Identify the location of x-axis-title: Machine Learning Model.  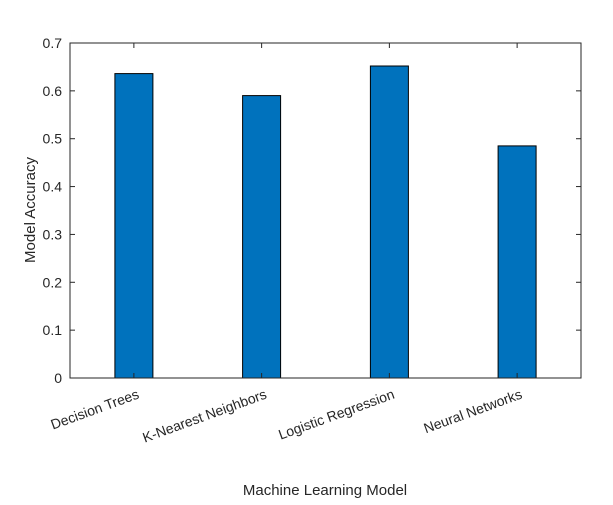
(325, 490).